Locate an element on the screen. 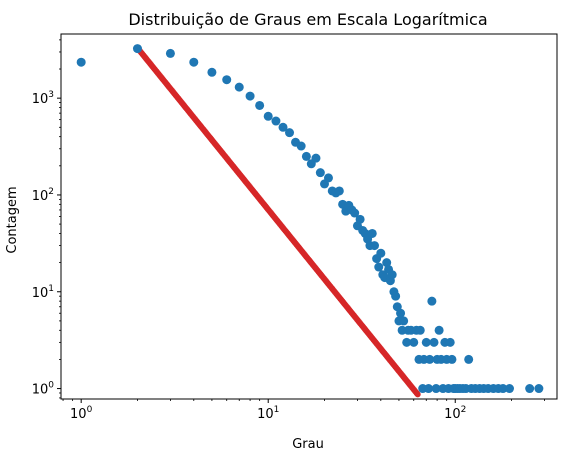 This screenshot has width=561, height=456. x-axis-label: Grau is located at coordinates (308, 444).